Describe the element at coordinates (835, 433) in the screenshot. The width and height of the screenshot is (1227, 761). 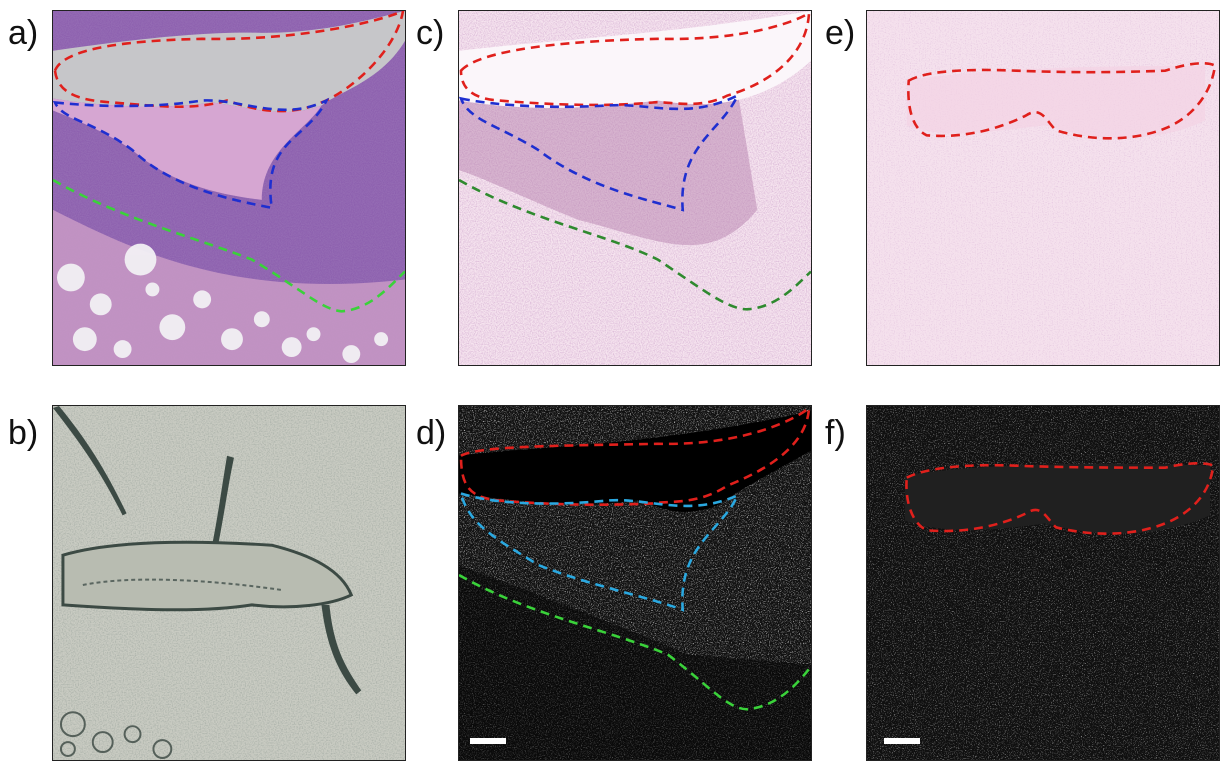
I see `panel-f-label: f)` at that location.